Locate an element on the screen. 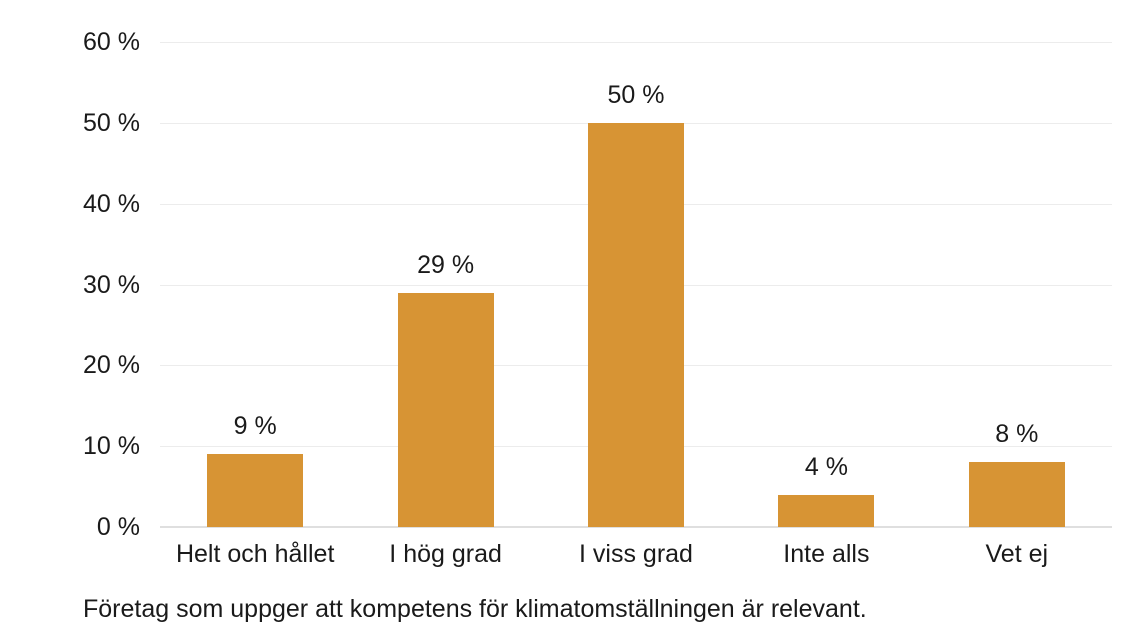  y-axis-tick-label: 60 % is located at coordinates (111, 42).